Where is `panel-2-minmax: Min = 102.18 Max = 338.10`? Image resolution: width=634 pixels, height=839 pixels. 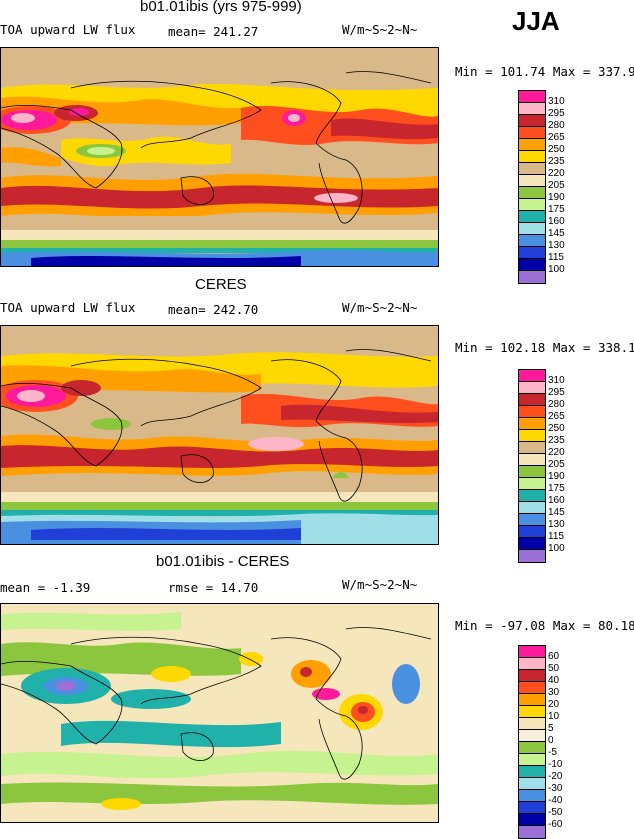
panel-2-minmax: Min = 102.18 Max = 338.10 is located at coordinates (544, 347).